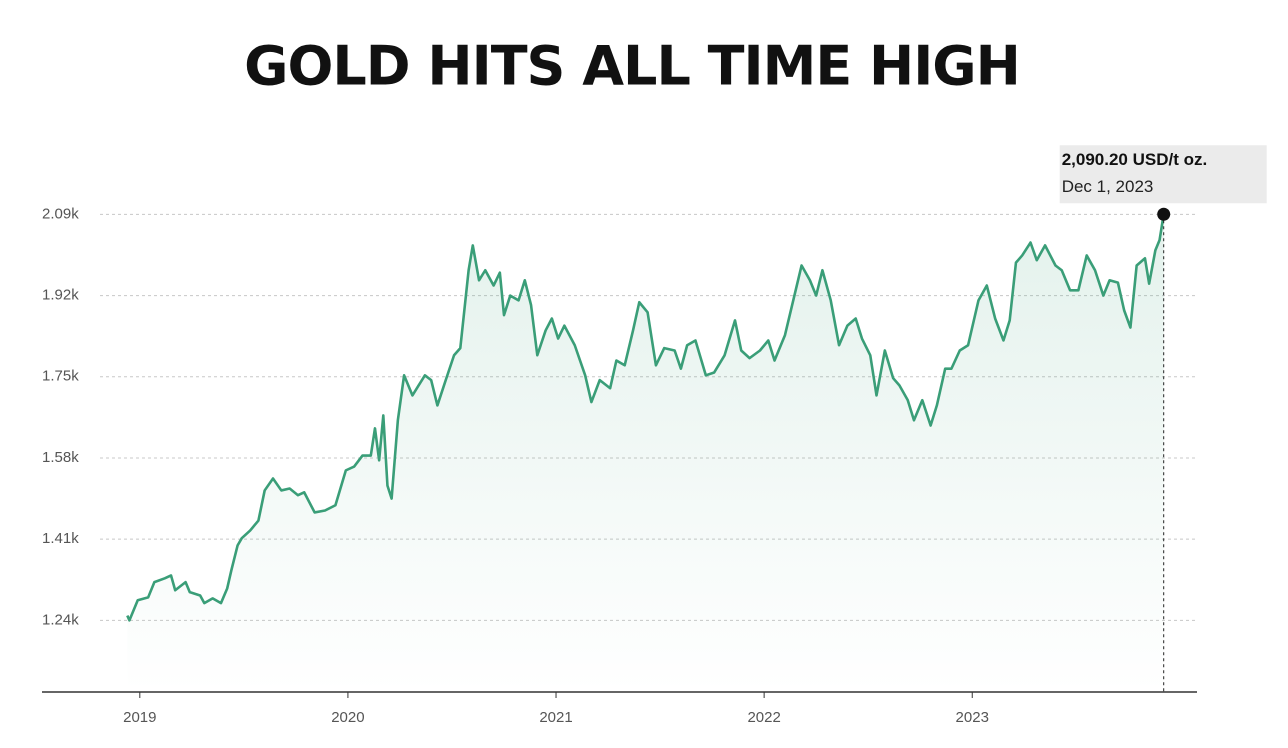  What do you see at coordinates (60, 295) in the screenshot?
I see `y-tick-label: 1.92k` at bounding box center [60, 295].